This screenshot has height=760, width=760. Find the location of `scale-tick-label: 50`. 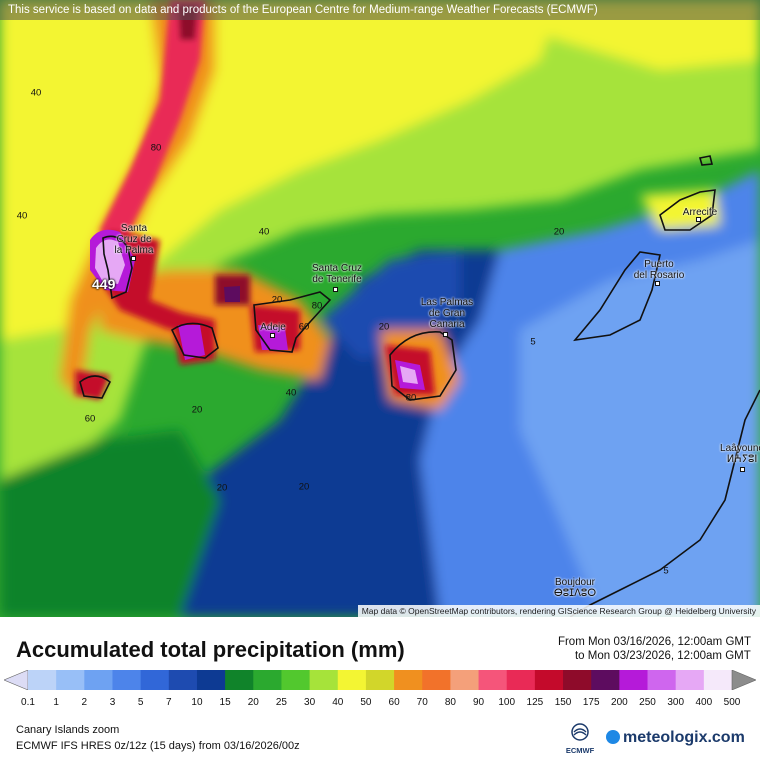

scale-tick-label: 50 is located at coordinates (366, 702).